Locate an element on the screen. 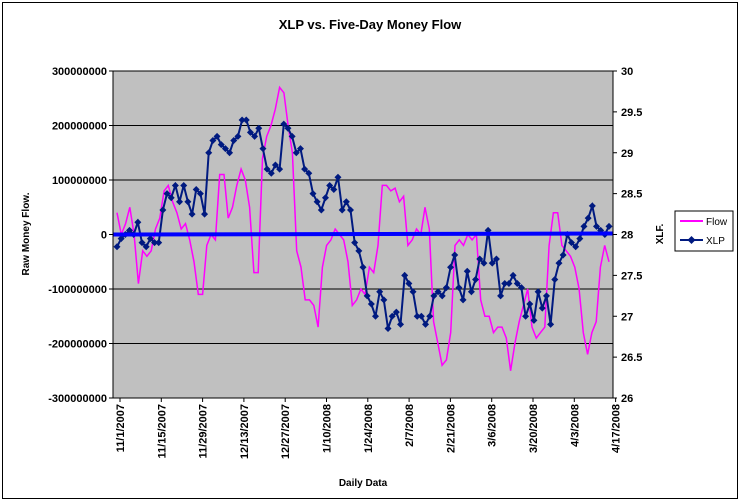 The image size is (740, 501). x-tick-label: 11/15/2007 is located at coordinates (162, 431).